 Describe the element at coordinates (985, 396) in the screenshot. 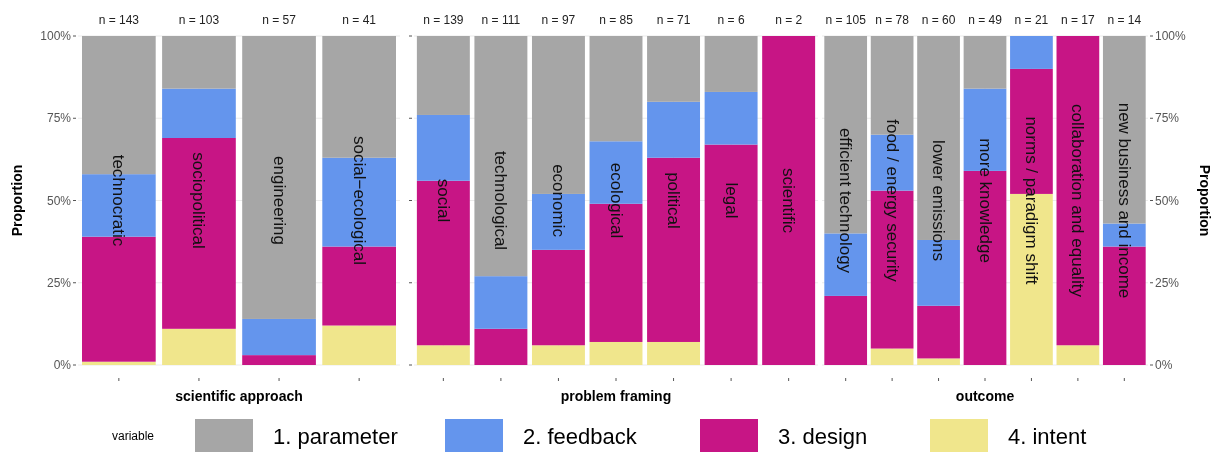

I see `x-axis-title: outcome` at that location.